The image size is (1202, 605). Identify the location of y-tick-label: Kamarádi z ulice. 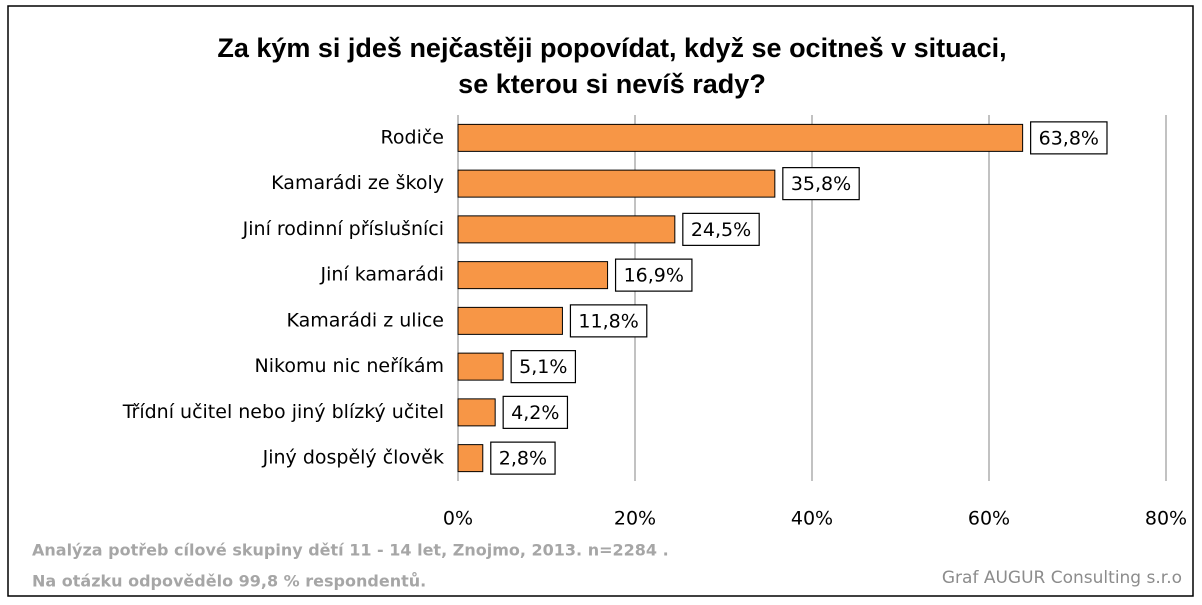
(365, 320).